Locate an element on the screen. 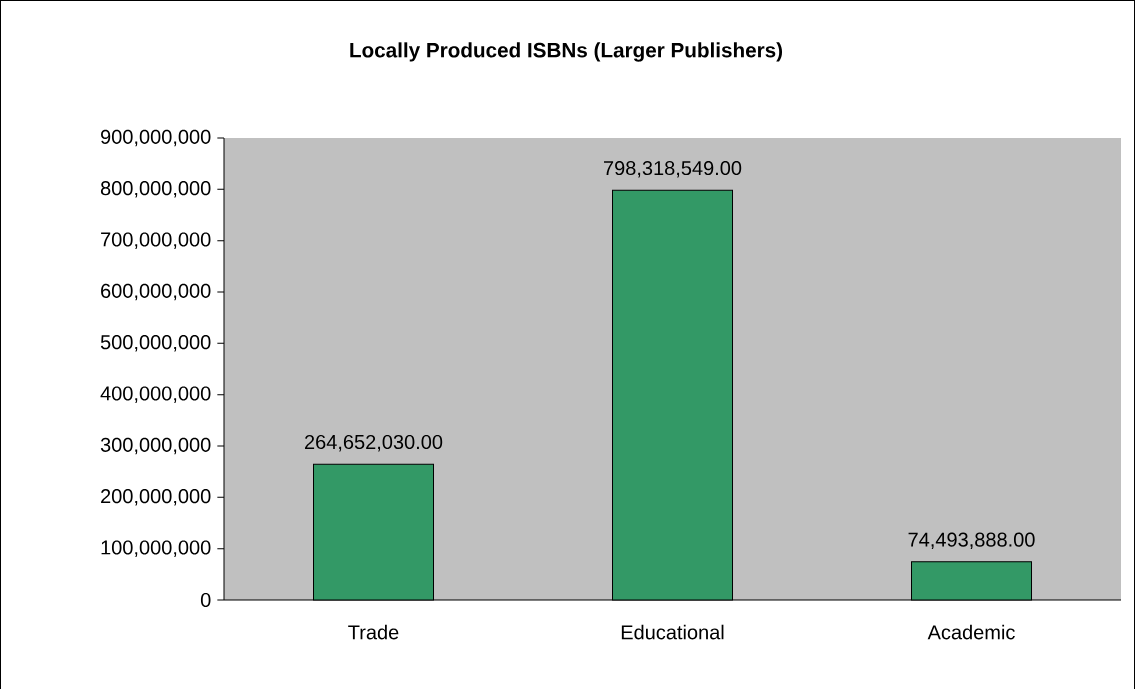 This screenshot has width=1135, height=689. y-tick-label: 200,000,000 is located at coordinates (156, 497).